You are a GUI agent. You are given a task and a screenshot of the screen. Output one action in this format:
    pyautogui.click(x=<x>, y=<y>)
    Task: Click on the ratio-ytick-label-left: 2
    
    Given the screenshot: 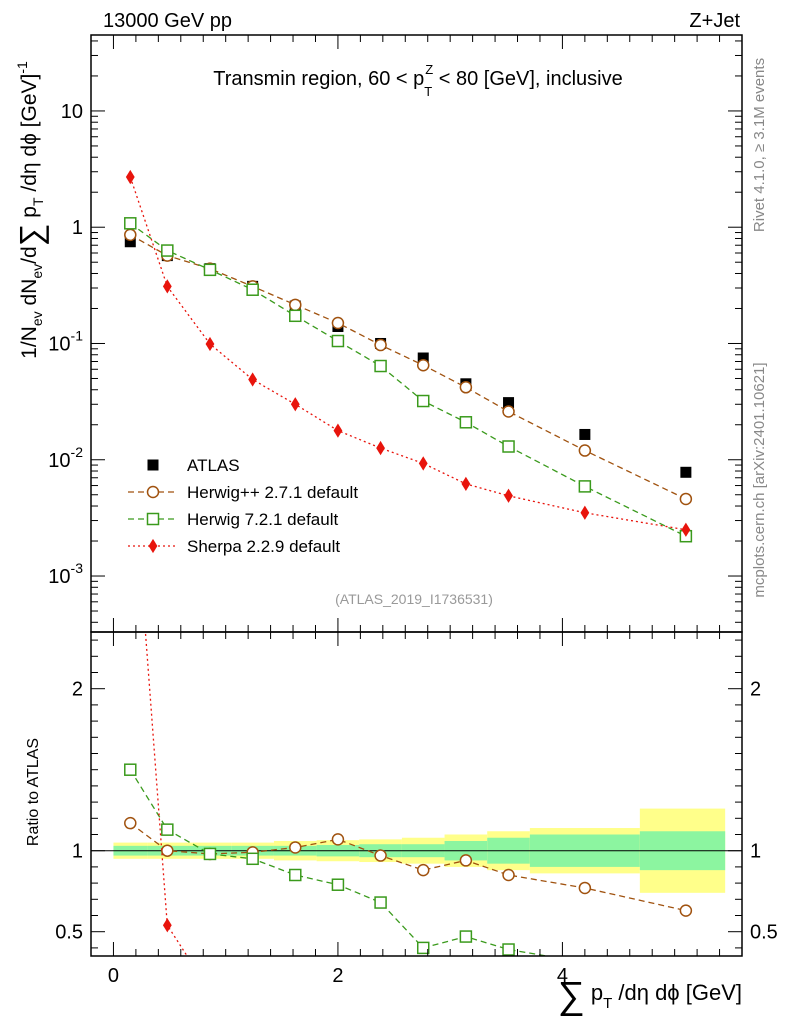 What is the action you would take?
    pyautogui.click(x=77, y=690)
    